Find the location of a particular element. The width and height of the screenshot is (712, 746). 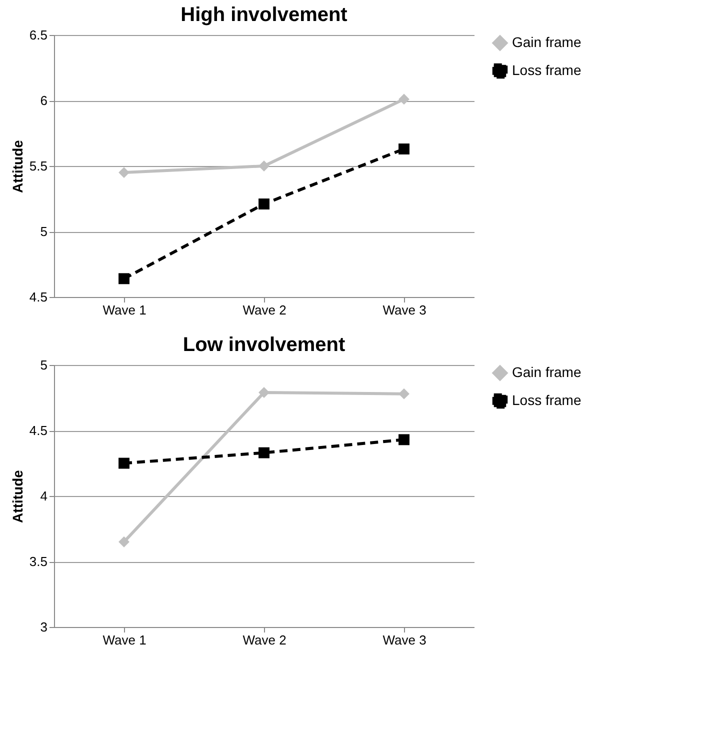

chart-title: High involvement is located at coordinates (264, 15).